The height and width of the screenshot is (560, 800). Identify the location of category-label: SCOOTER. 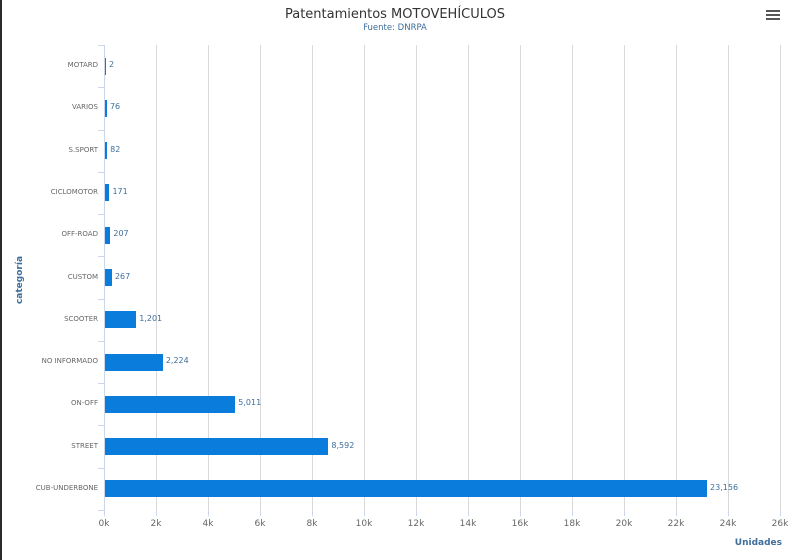
(81, 318).